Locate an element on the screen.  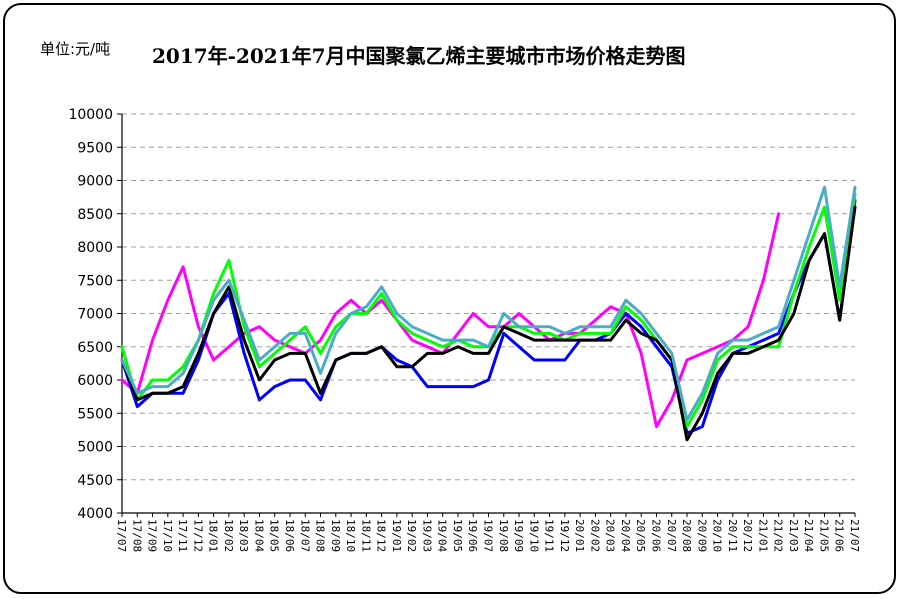
x-tick-label: 17/08 is located at coordinates (136, 535).